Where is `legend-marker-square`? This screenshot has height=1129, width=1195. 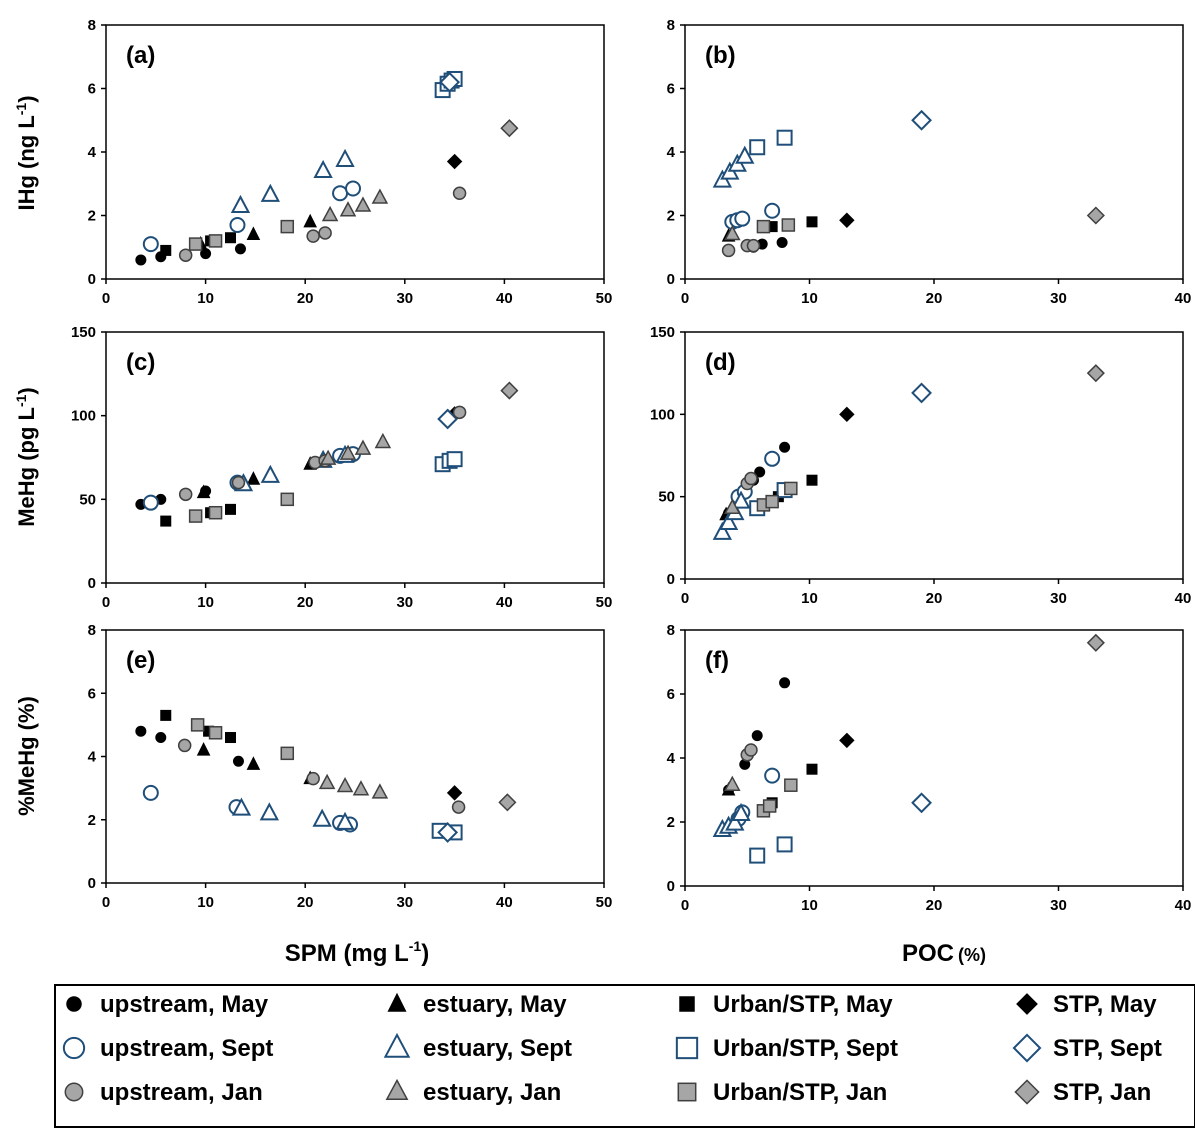
legend-marker-square is located at coordinates (687, 1048).